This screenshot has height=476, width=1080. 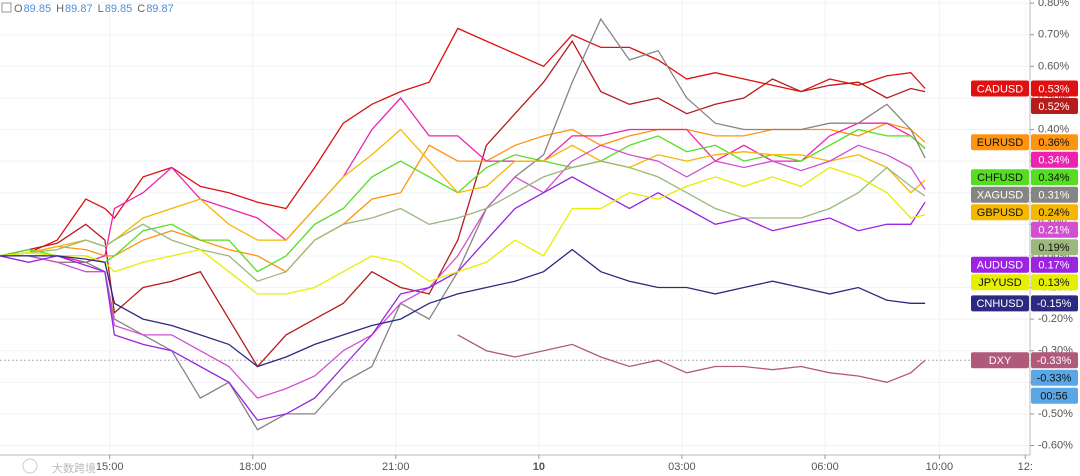 I want to click on value-label: 0.19%, so click(x=1053, y=248).